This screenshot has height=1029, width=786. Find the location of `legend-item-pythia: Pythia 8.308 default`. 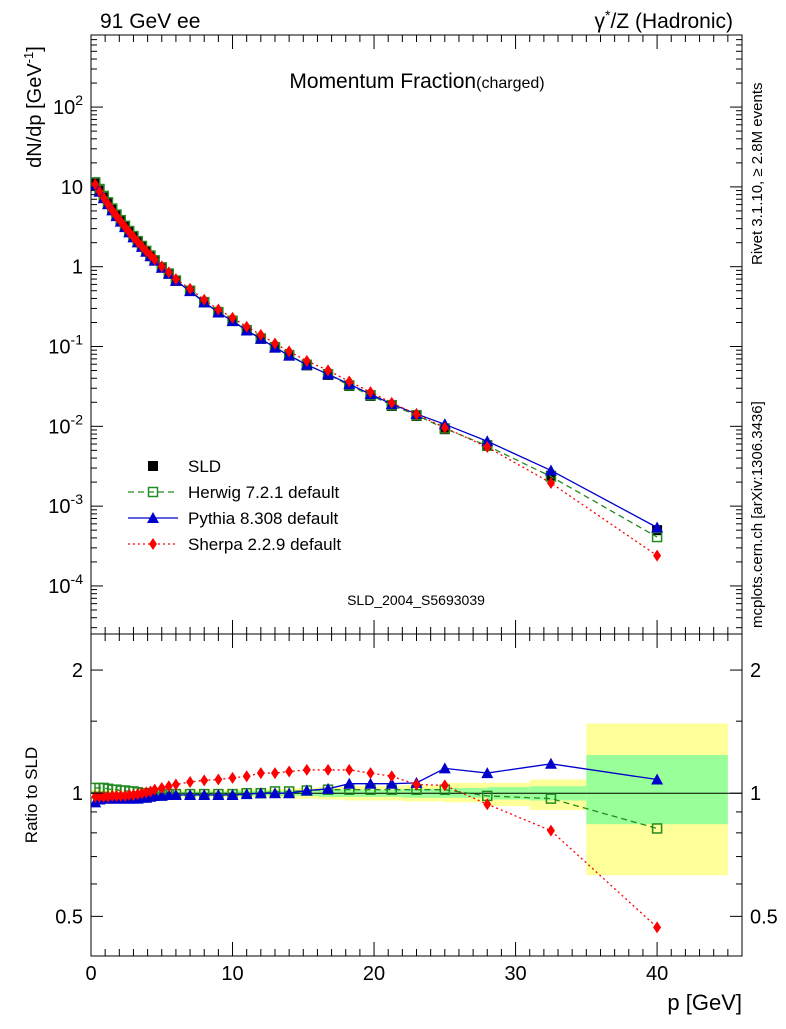

legend-item-pythia: Pythia 8.308 default is located at coordinates (233, 518).